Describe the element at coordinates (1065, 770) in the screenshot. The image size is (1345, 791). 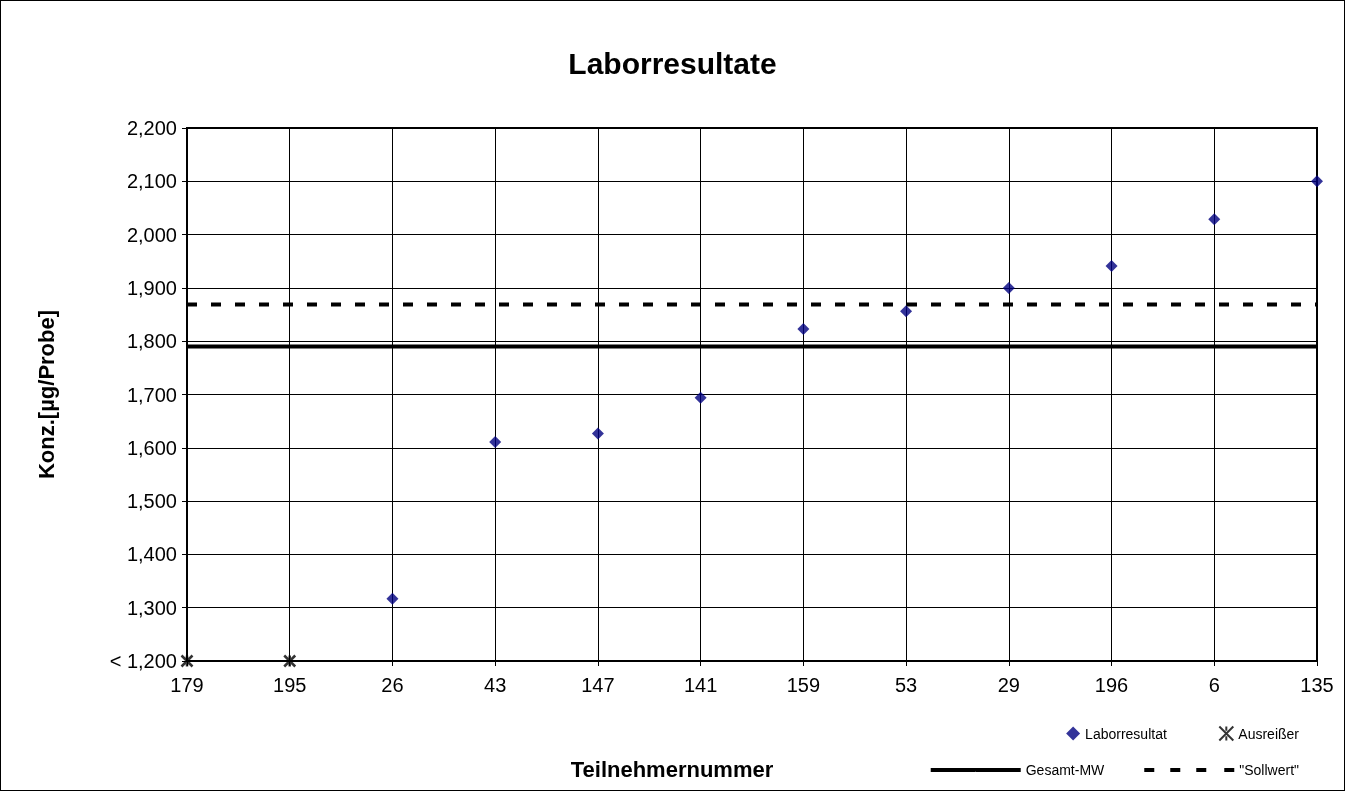
I see `legend-label: Gesamt-MW` at that location.